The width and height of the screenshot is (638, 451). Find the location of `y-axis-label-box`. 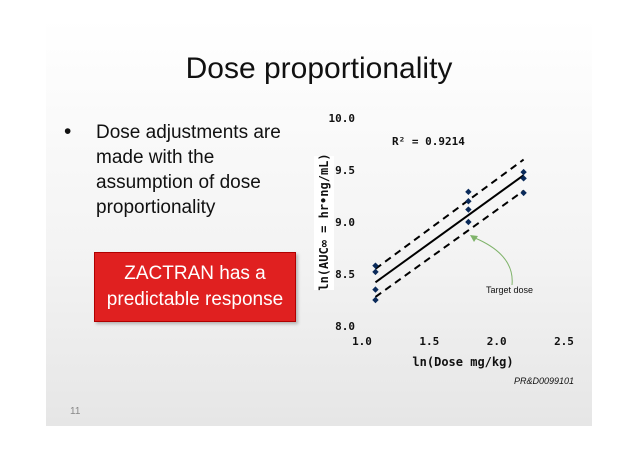

y-axis-label-box is located at coordinates (324, 223).